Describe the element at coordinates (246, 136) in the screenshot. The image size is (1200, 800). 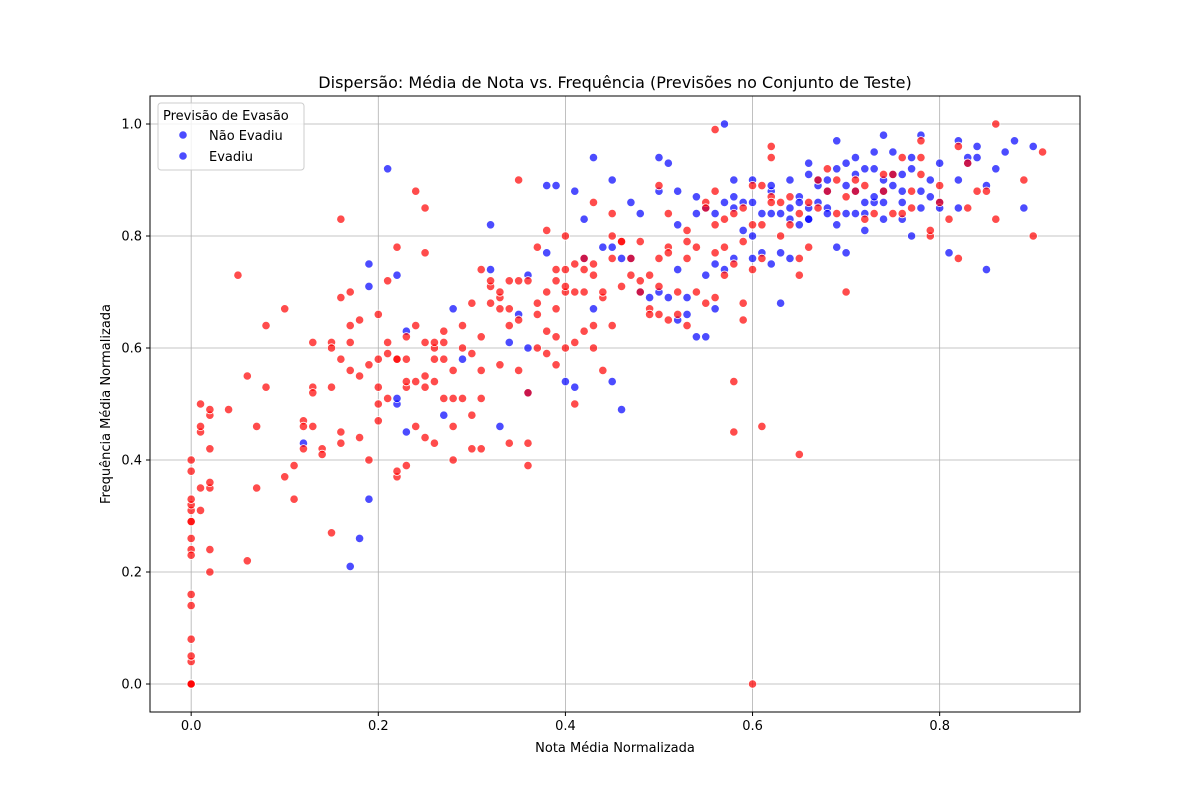
I see `legend-label-nao-evadiu: Não Evadiu` at that location.